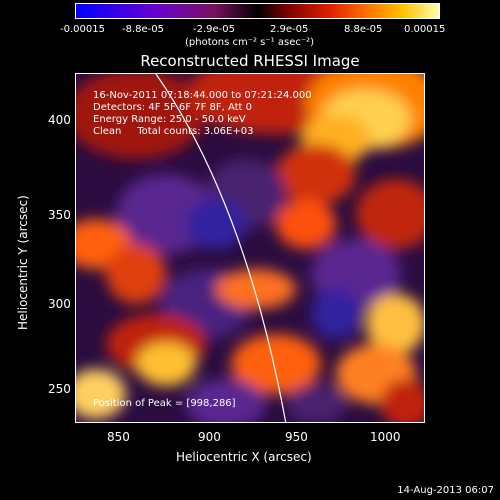 The height and width of the screenshot is (500, 500). What do you see at coordinates (82, 29) in the screenshot?
I see `colorbar-tick: -0.00015` at bounding box center [82, 29].